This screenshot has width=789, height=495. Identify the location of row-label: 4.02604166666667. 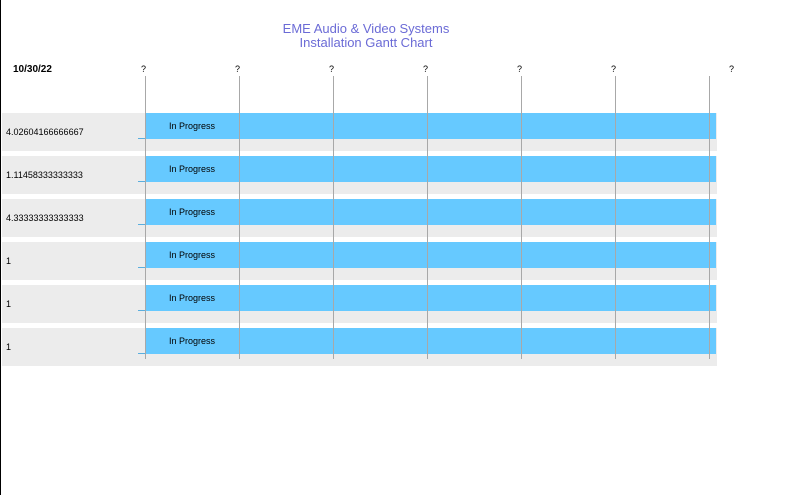
(45, 132).